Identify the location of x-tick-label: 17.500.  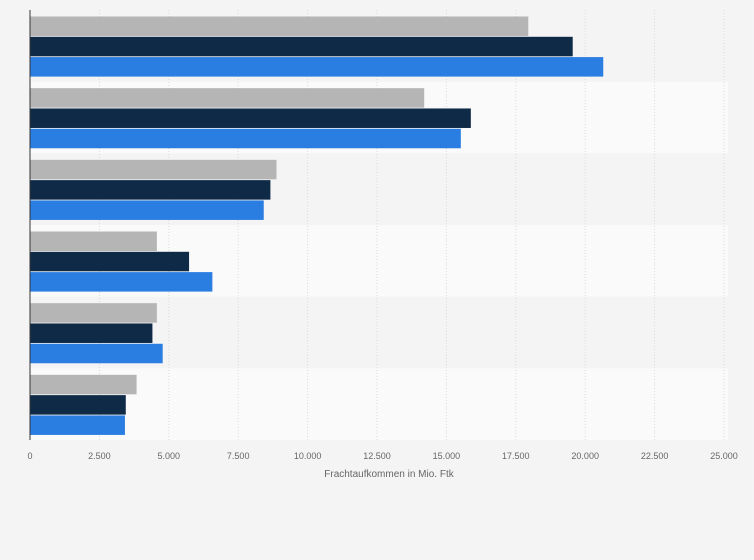
(516, 456).